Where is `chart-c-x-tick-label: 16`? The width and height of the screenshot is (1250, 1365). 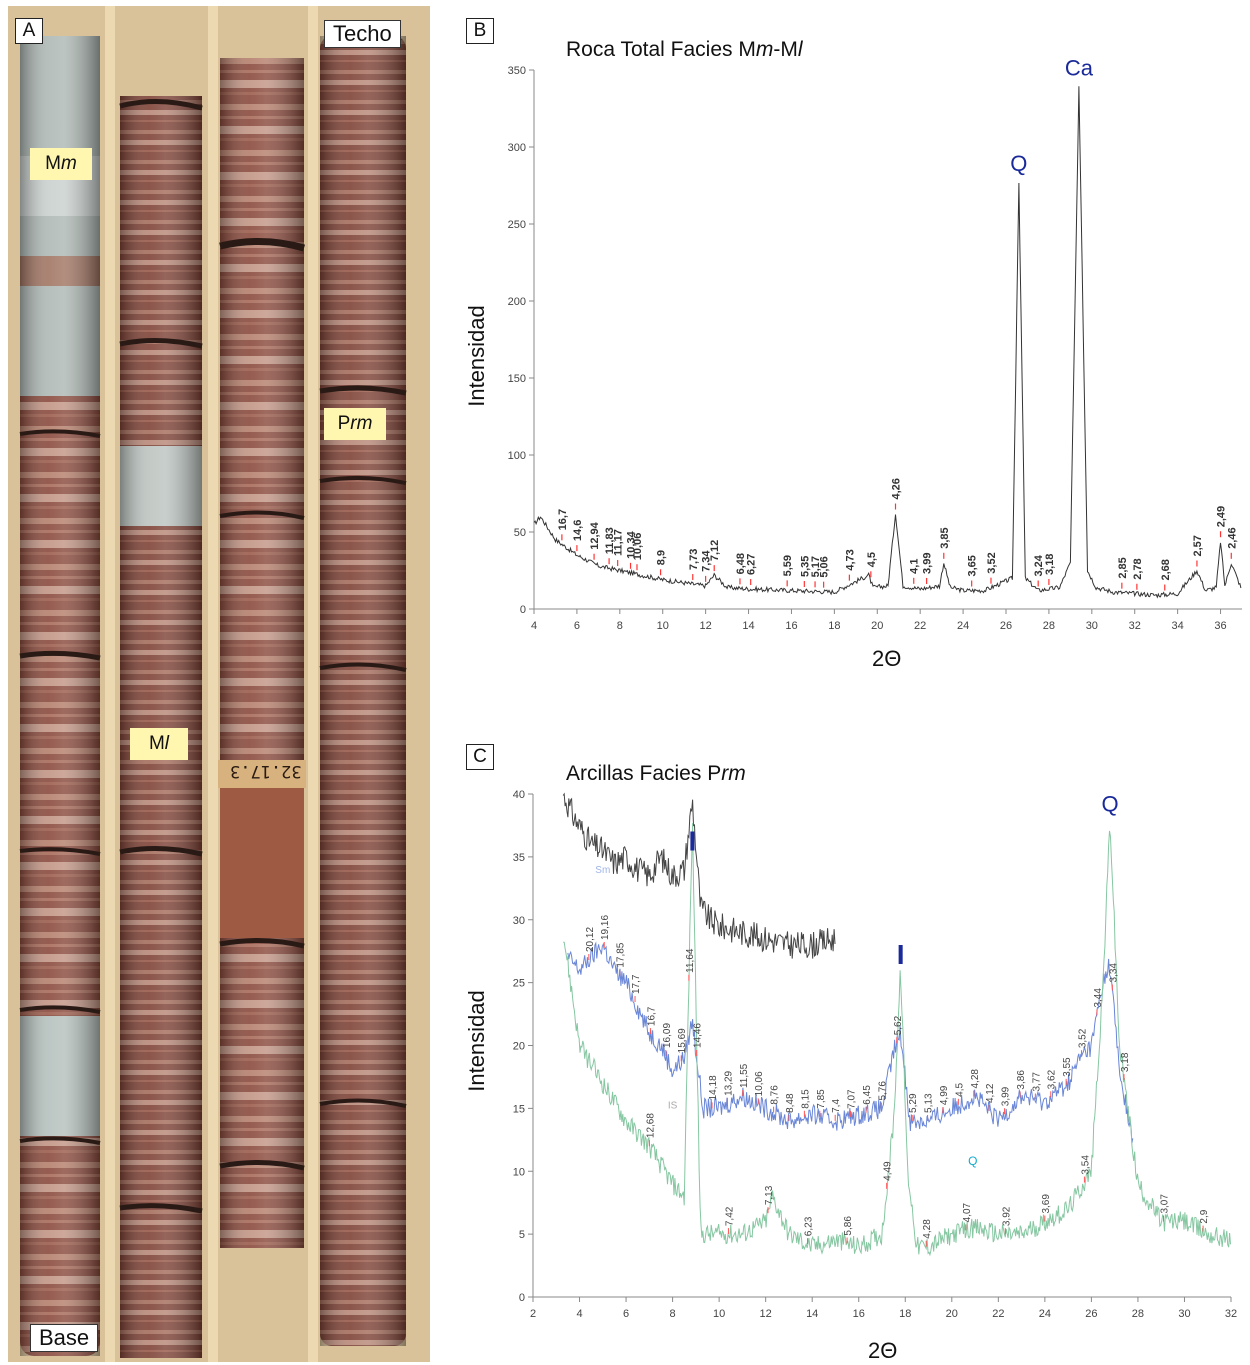
chart-c-x-tick-label: 16 is located at coordinates (859, 1314).